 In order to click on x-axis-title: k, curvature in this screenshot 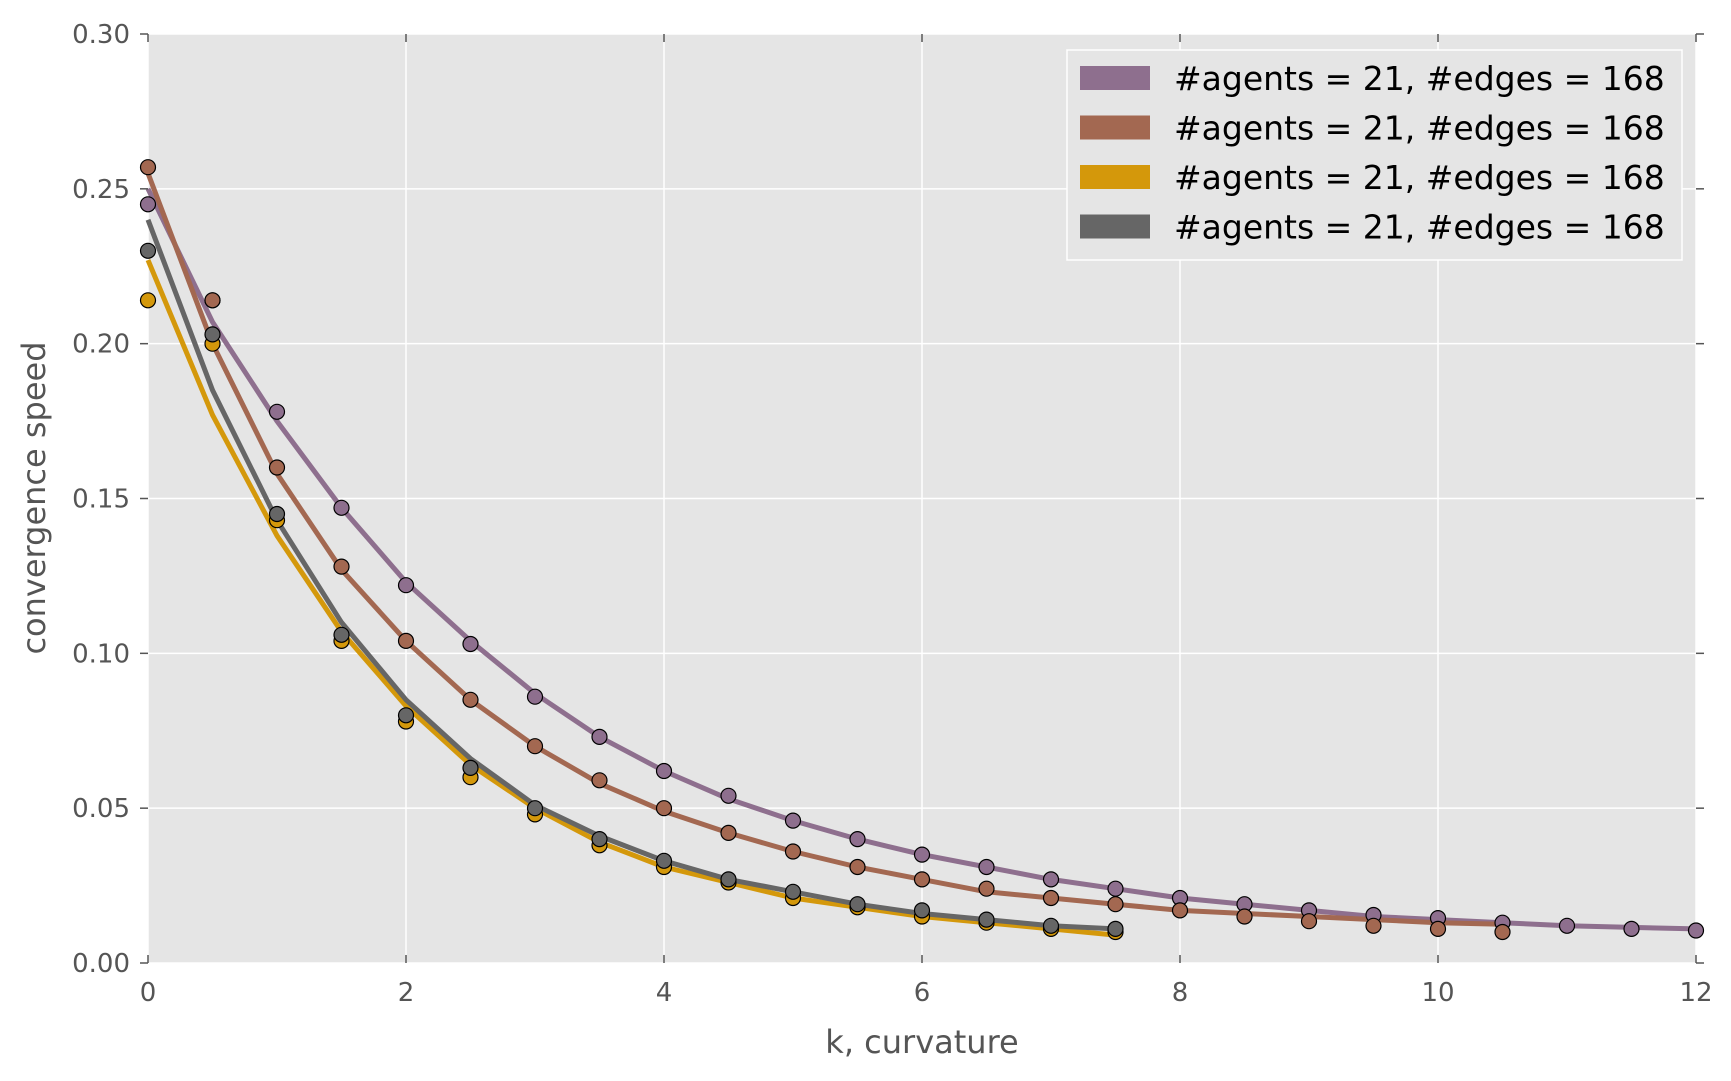, I will do `click(921, 1042)`.